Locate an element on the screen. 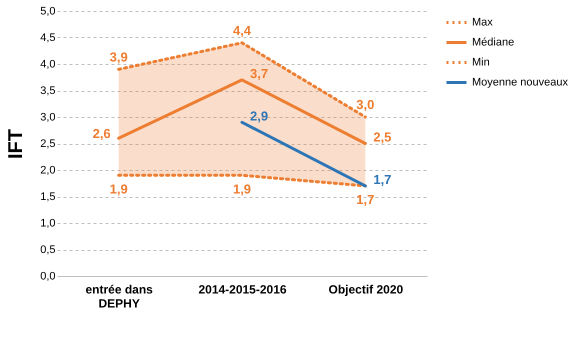  x-tick-label: 2014-2015-2016 is located at coordinates (242, 289).